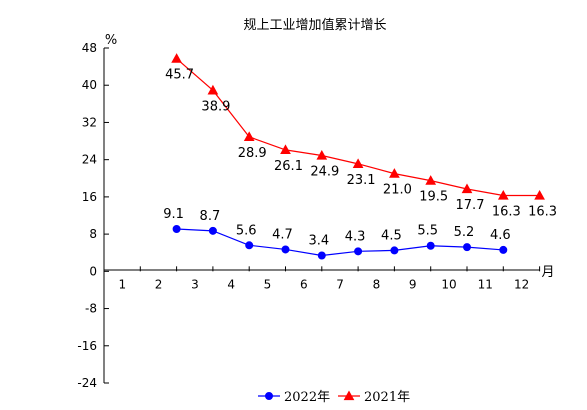 This screenshot has height=410, width=587. What do you see at coordinates (485, 284) in the screenshot?
I see `x-tick-label: 11` at bounding box center [485, 284].